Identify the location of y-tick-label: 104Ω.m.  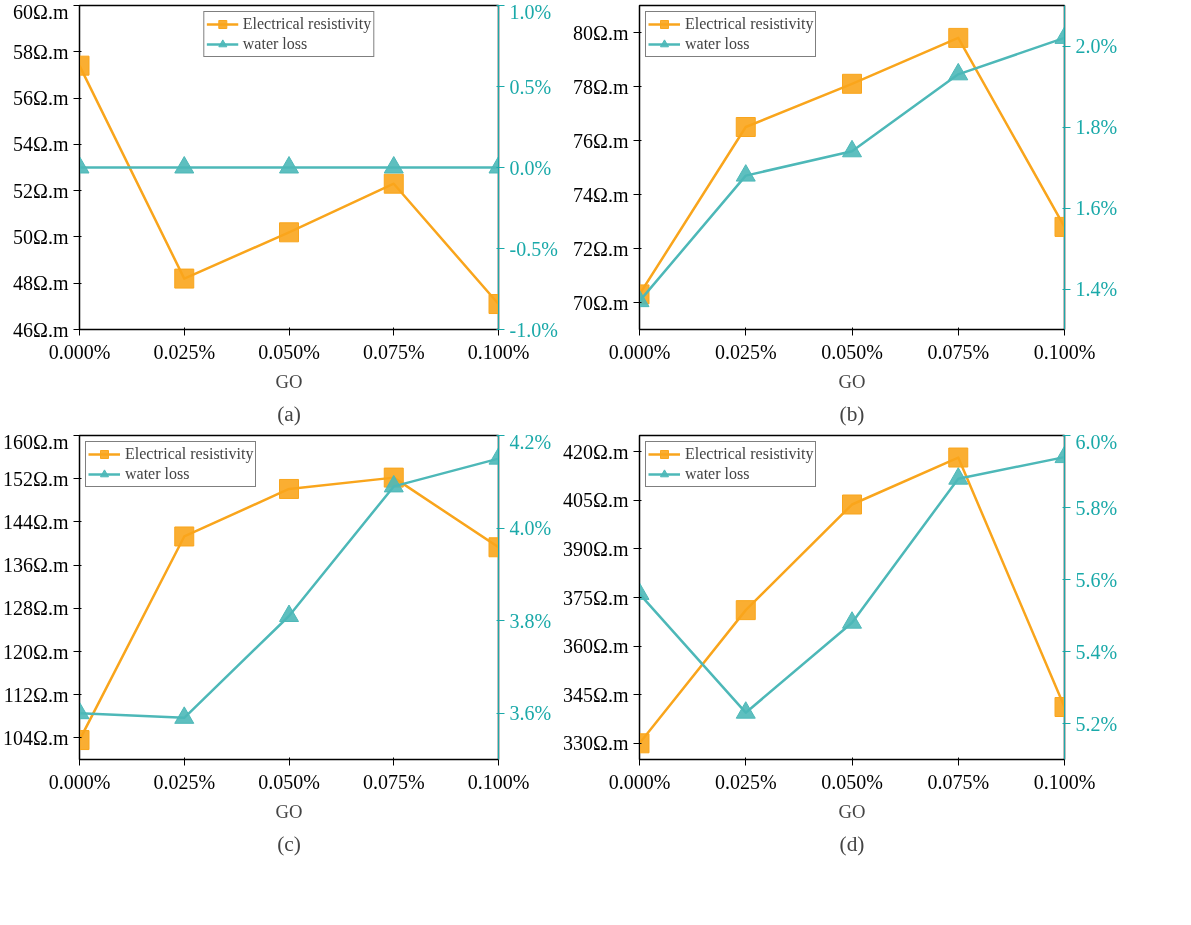
(36, 737).